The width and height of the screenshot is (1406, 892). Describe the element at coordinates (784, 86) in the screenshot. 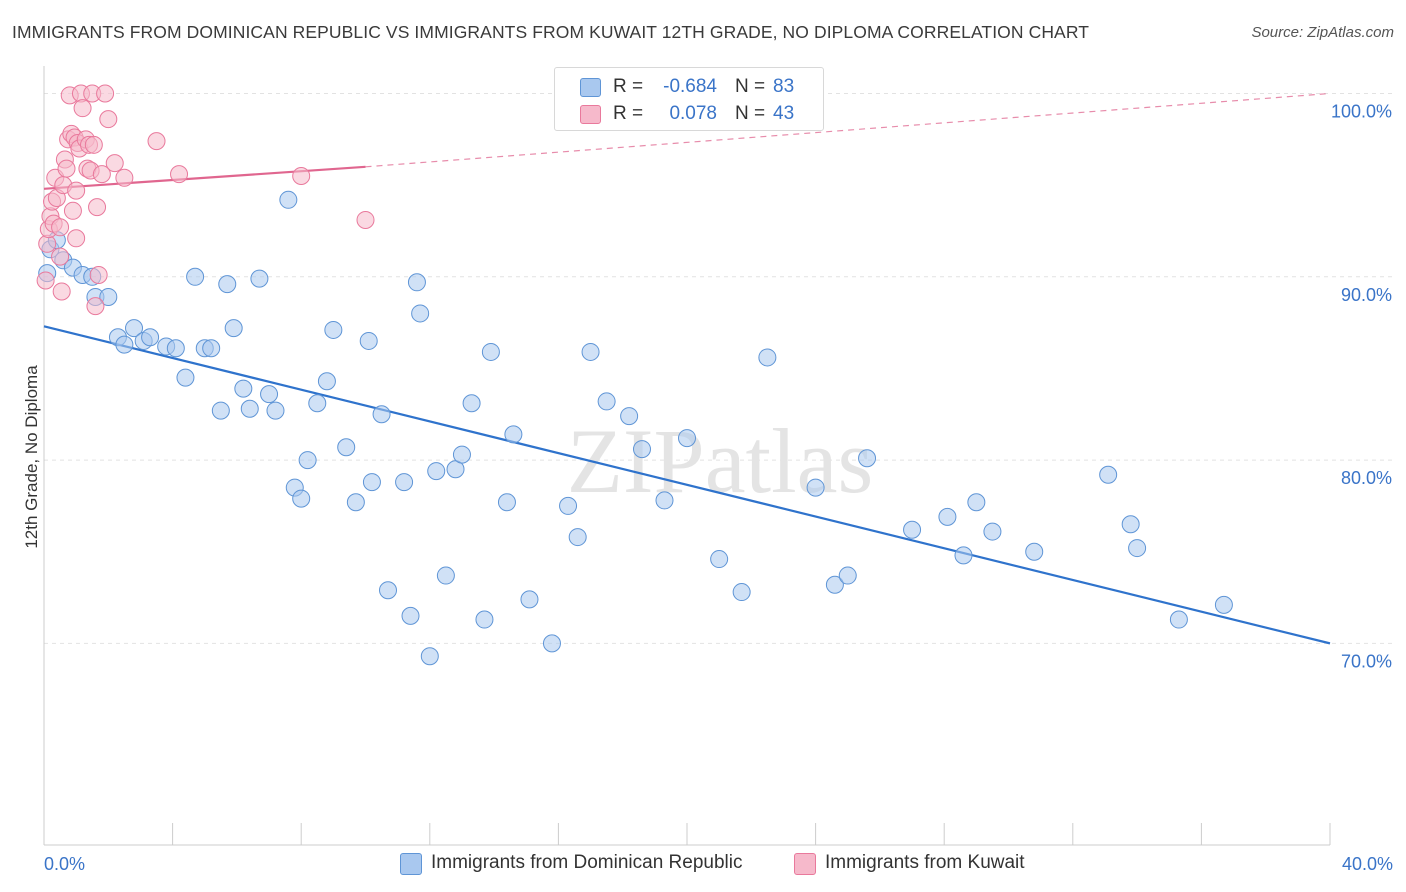

I see `legend-n-value: 83` at that location.